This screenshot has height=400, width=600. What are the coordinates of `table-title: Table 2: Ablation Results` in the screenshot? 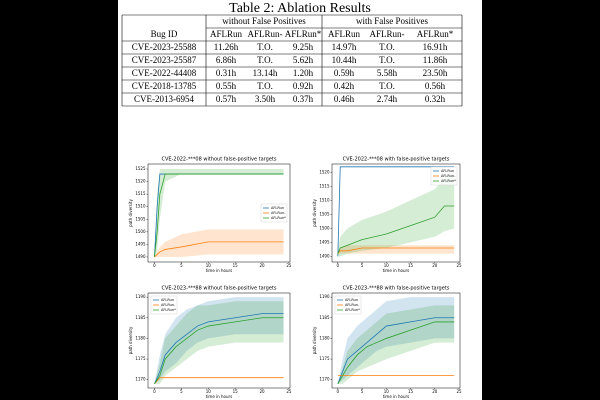 It's located at (300, 8).